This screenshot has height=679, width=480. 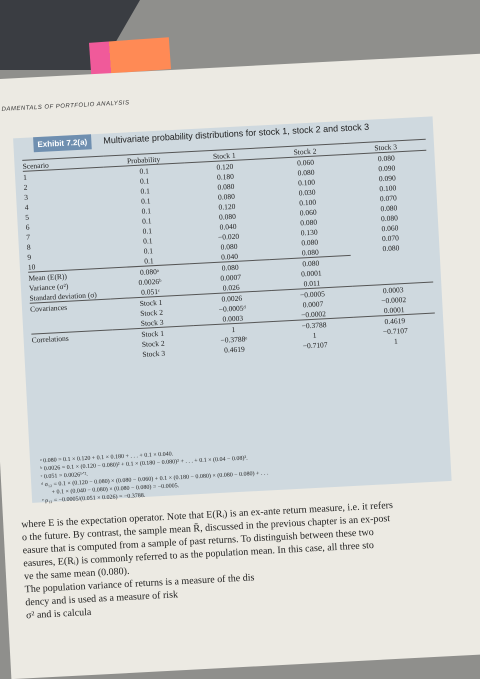 What do you see at coordinates (62, 143) in the screenshot?
I see `exhibit-label: Exhibit 7.2(a)` at bounding box center [62, 143].